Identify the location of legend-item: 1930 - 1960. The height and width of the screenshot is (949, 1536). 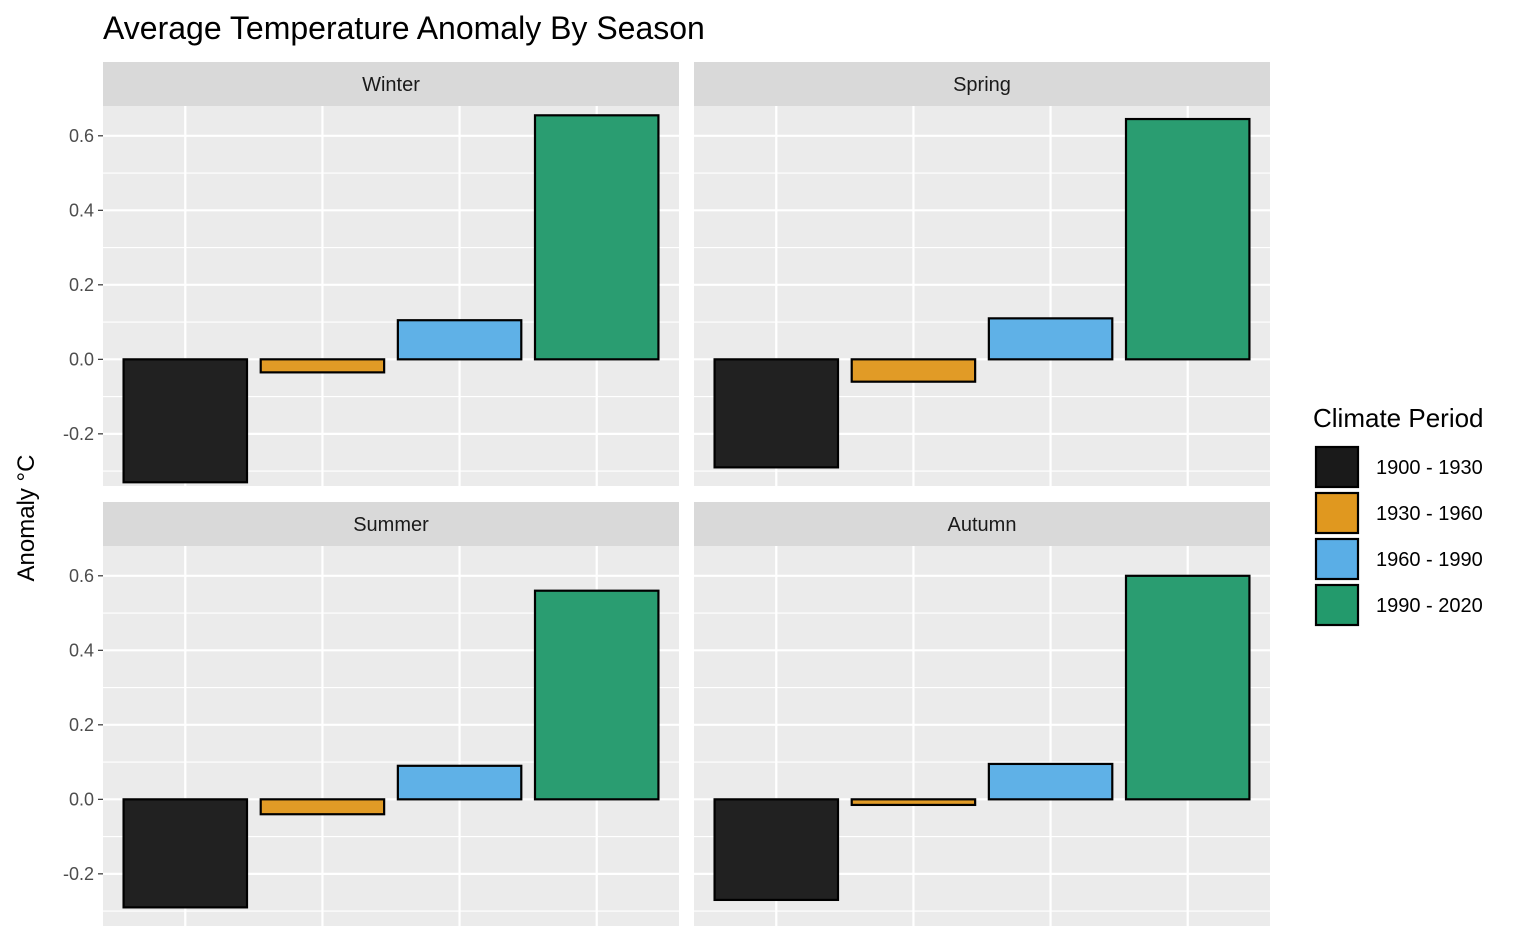
(1398, 513).